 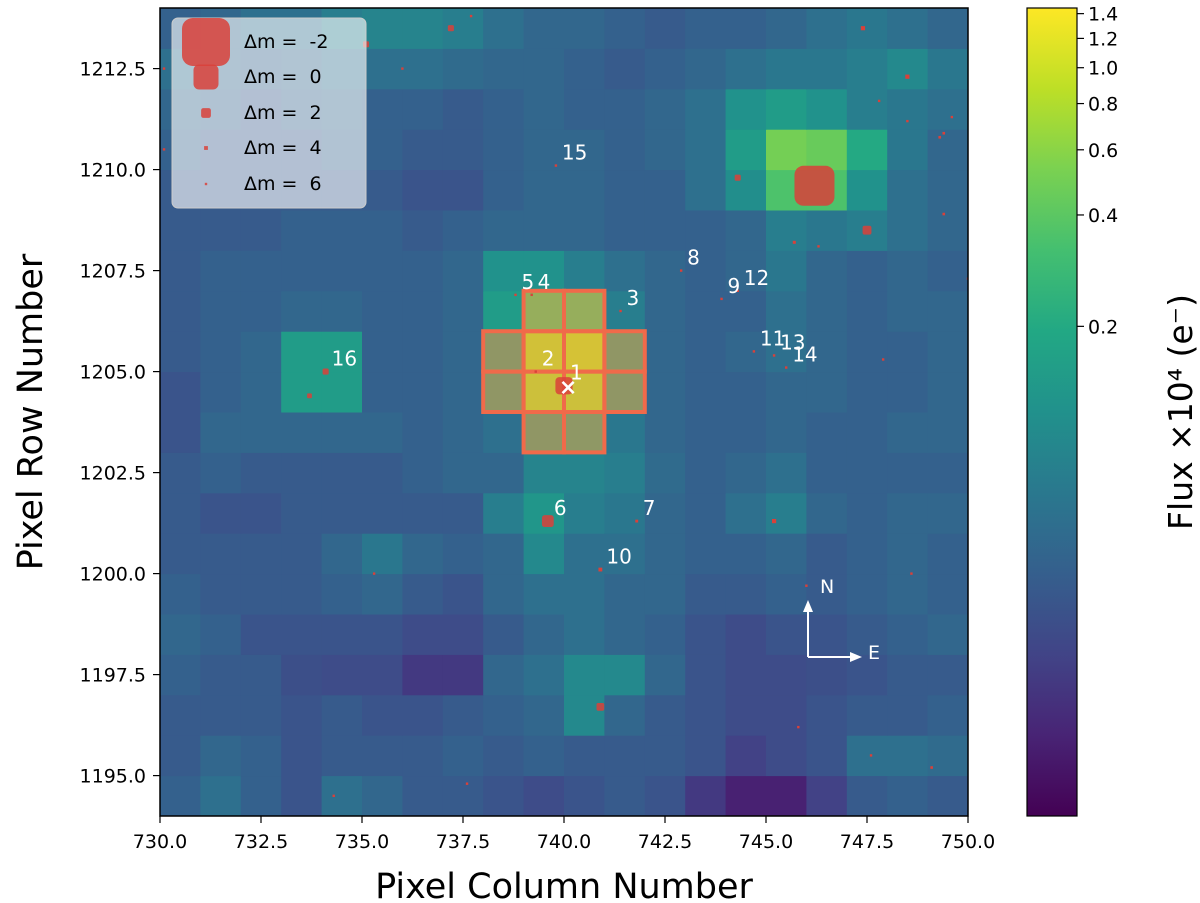 What do you see at coordinates (269, 113) in the screenshot?
I see `legend: Δm = -2 Δm = 0 Δm = 2 Δm = 4 Δm = 6` at bounding box center [269, 113].